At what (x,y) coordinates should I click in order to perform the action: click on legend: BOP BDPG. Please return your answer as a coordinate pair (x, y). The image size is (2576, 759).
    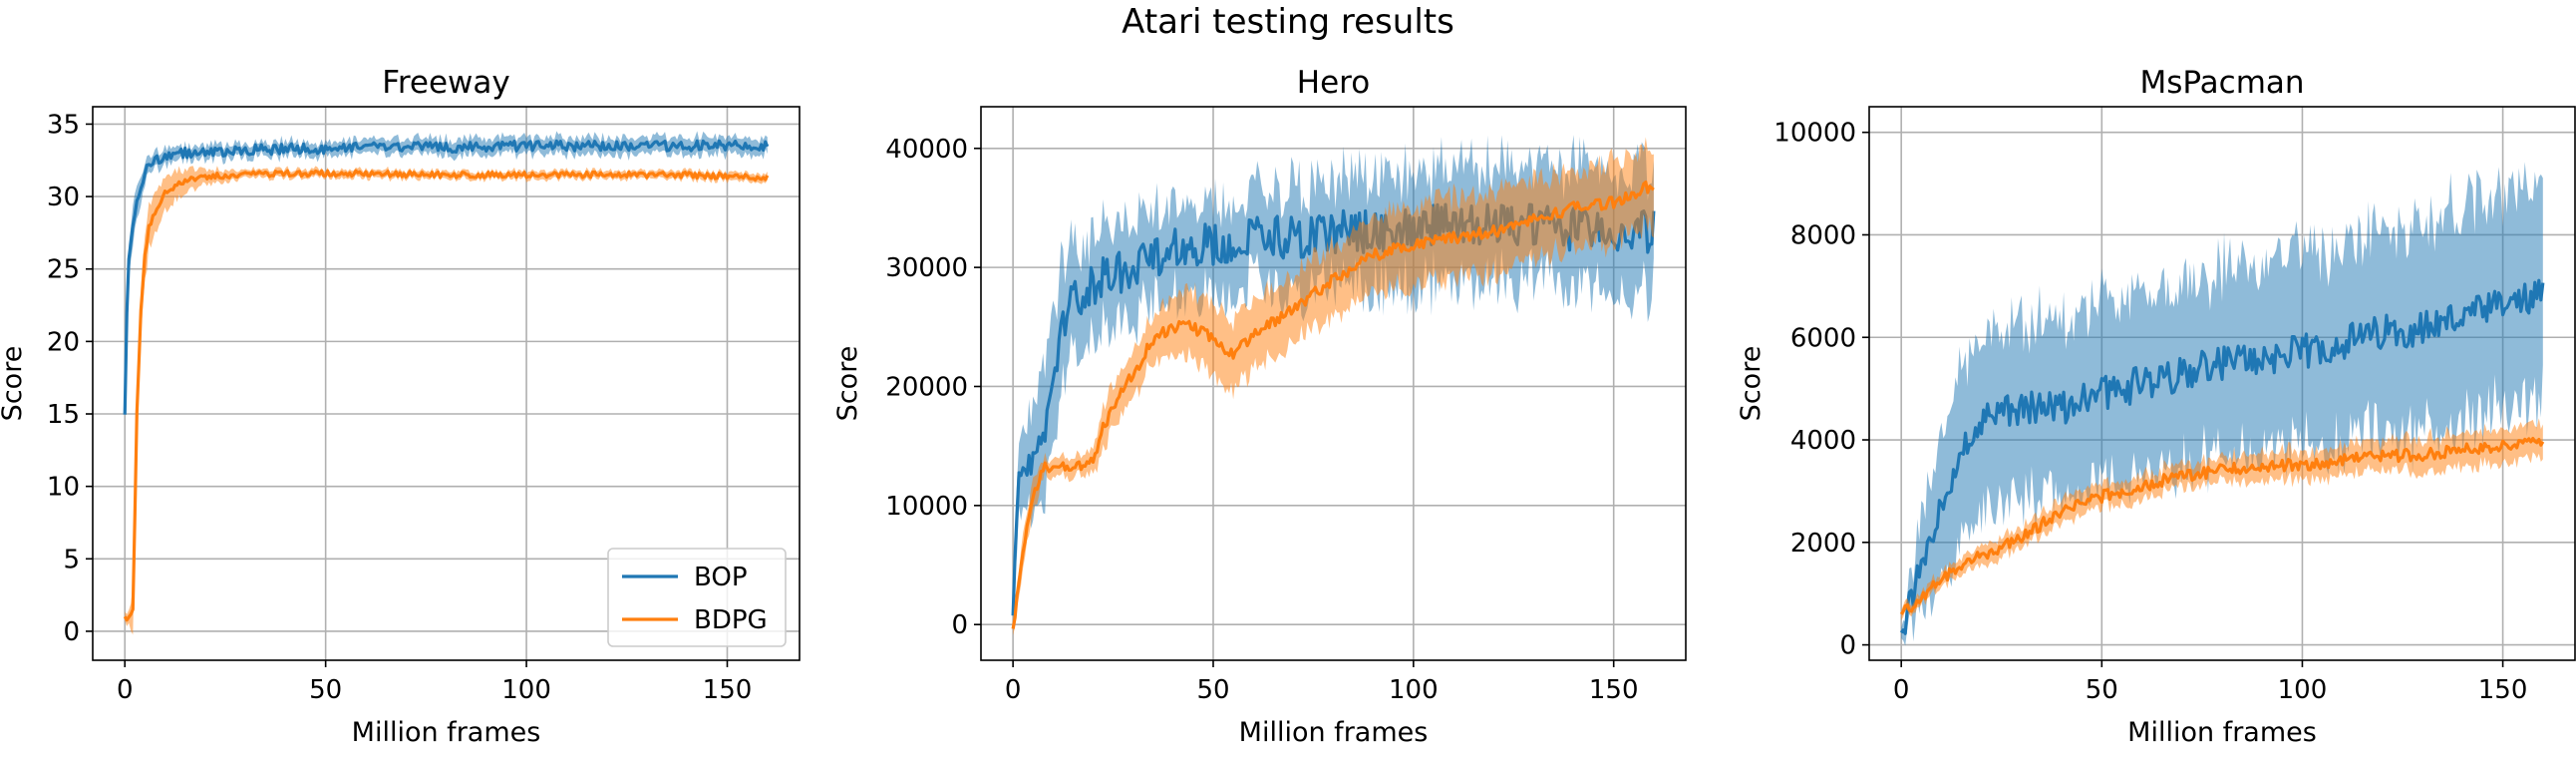
    Looking at the image, I should click on (697, 597).